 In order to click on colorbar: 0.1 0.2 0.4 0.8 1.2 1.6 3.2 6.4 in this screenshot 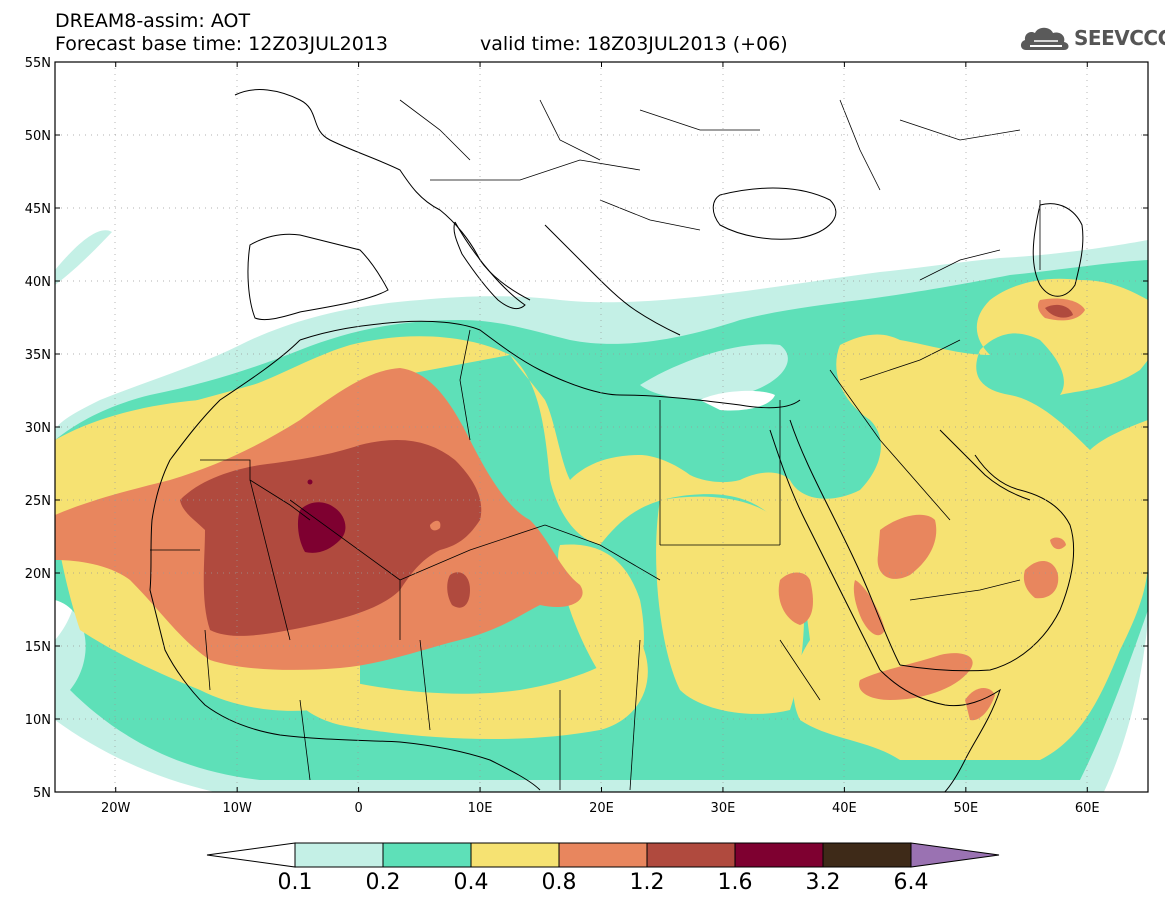, I will do `click(603, 868)`.